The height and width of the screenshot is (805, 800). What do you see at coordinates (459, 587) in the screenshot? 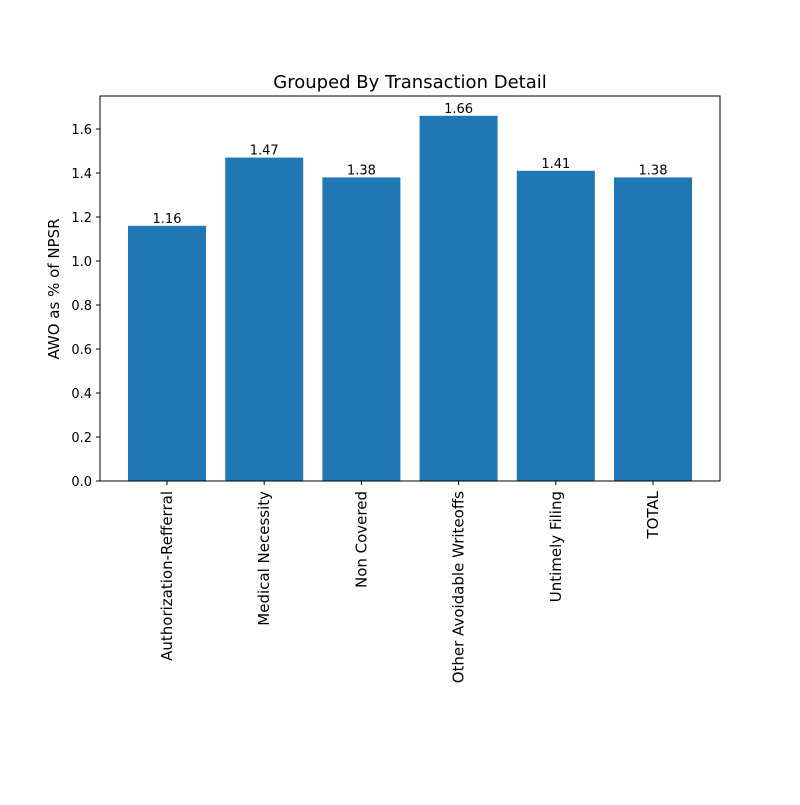
I see `x-category-label: Other Avoidable Writeoffs` at bounding box center [459, 587].